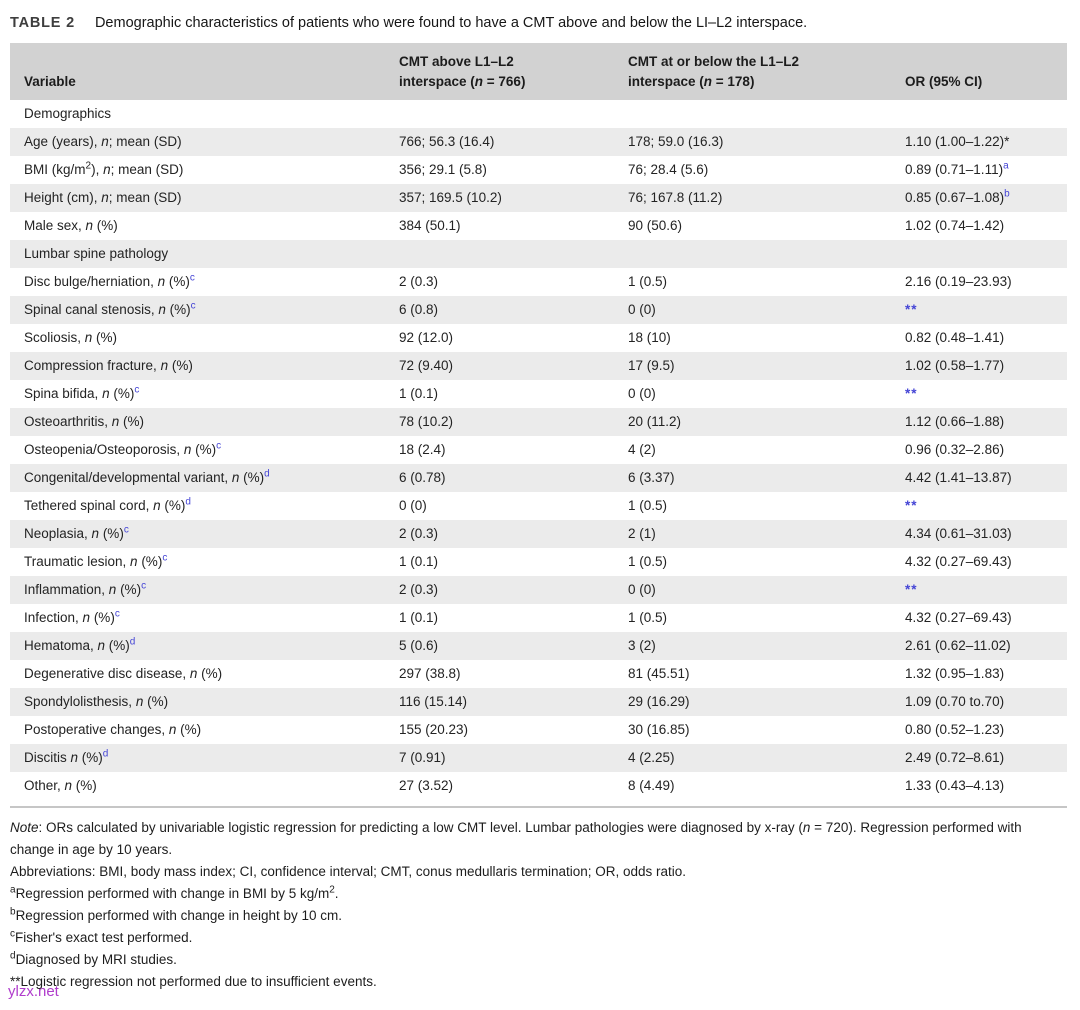 This screenshot has width=1080, height=1010. Describe the element at coordinates (413, 505) in the screenshot. I see `above-value-cell: 0 (0)` at that location.